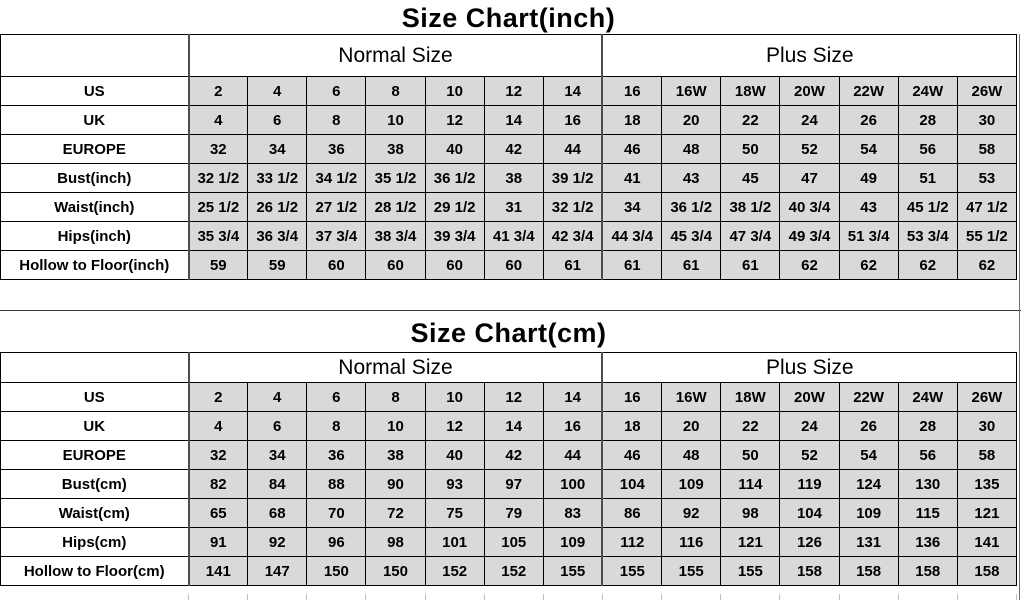 This screenshot has width=1024, height=600. Describe the element at coordinates (868, 484) in the screenshot. I see `size-cell: 124` at that location.